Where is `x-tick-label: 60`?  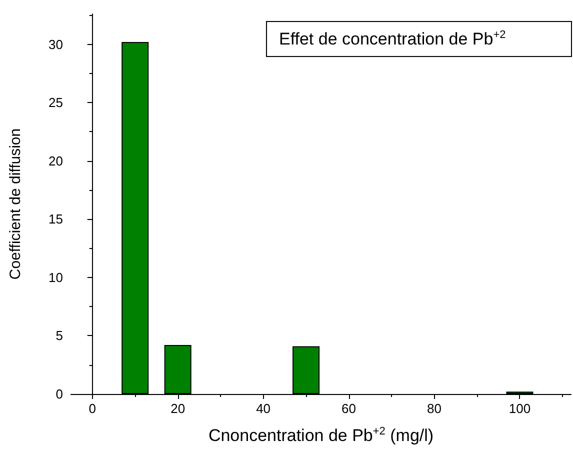
x-tick-label: 60 is located at coordinates (349, 408).